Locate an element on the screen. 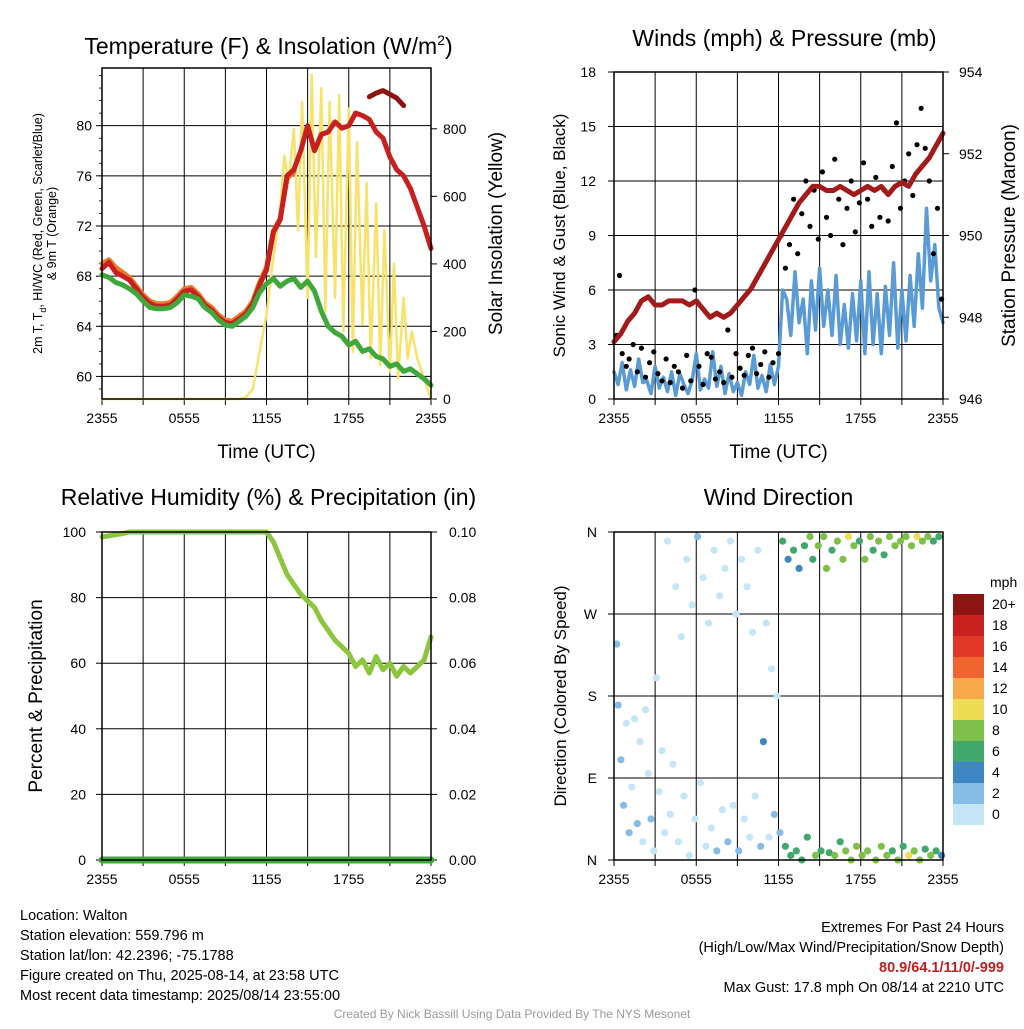  legend-label: 4 is located at coordinates (996, 772).